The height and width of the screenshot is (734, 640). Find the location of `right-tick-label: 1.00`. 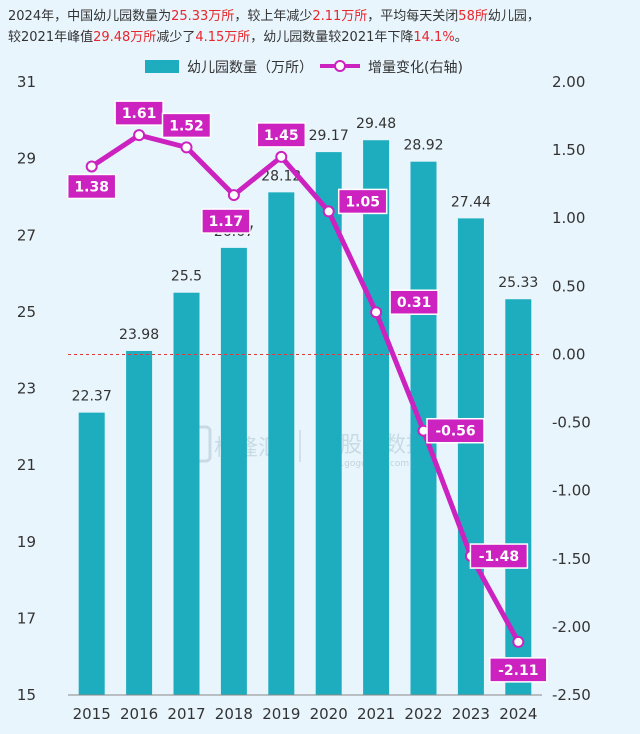

right-tick-label: 1.00 is located at coordinates (568, 218).